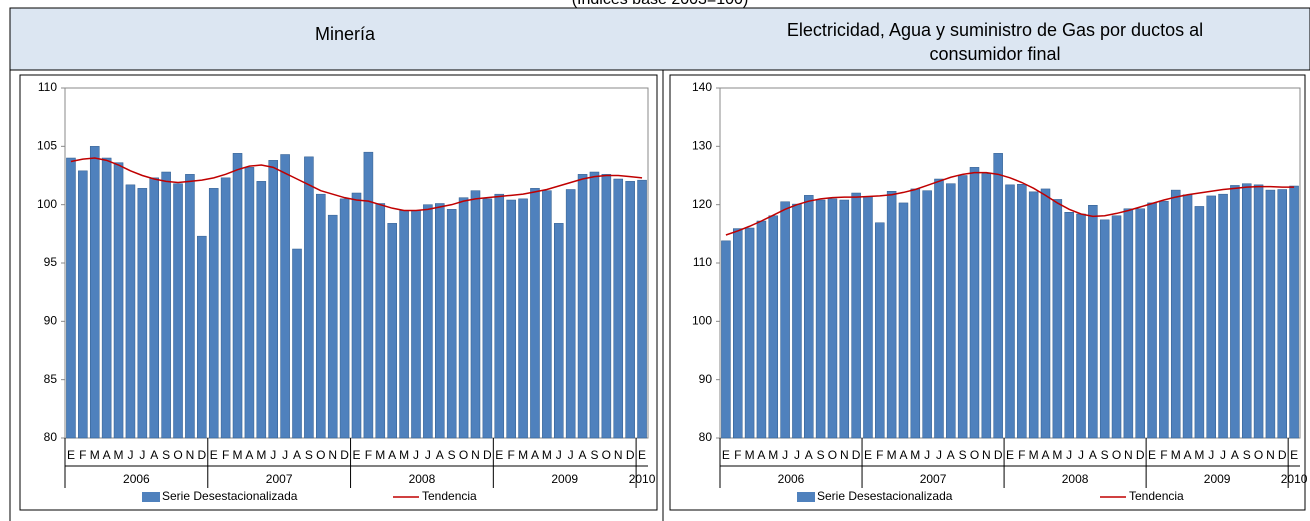 Image resolution: width=1310 pixels, height=521 pixels. I want to click on y-tick-label: 90, so click(706, 379).